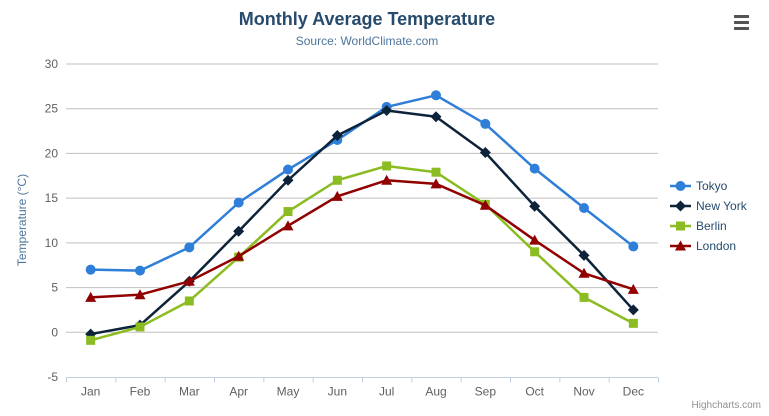  Describe the element at coordinates (534, 392) in the screenshot. I see `x-axis-label: Oct` at that location.